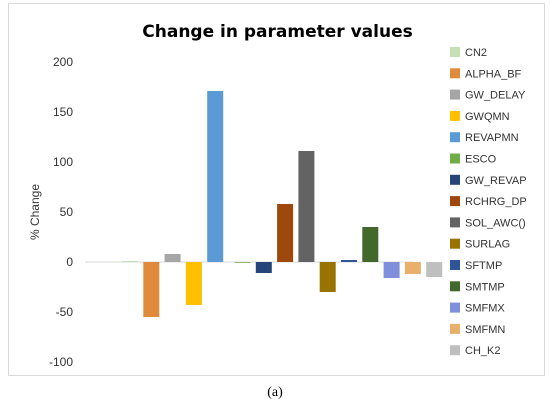 This screenshot has width=550, height=407. I want to click on bar-gw-revap, so click(263, 267).